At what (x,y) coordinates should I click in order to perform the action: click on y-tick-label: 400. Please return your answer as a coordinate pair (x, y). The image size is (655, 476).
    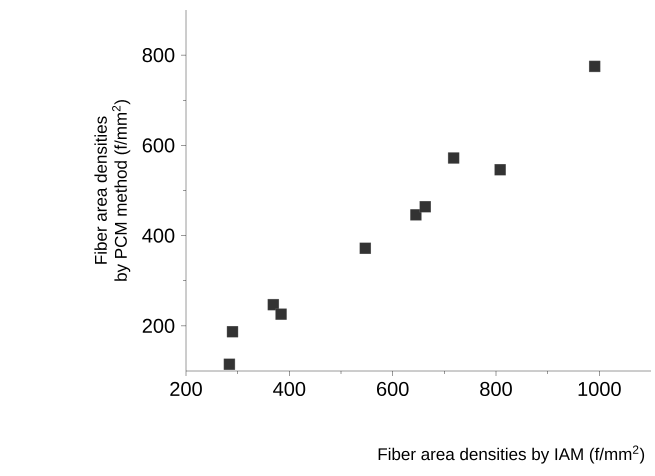
    Looking at the image, I should click on (158, 235).